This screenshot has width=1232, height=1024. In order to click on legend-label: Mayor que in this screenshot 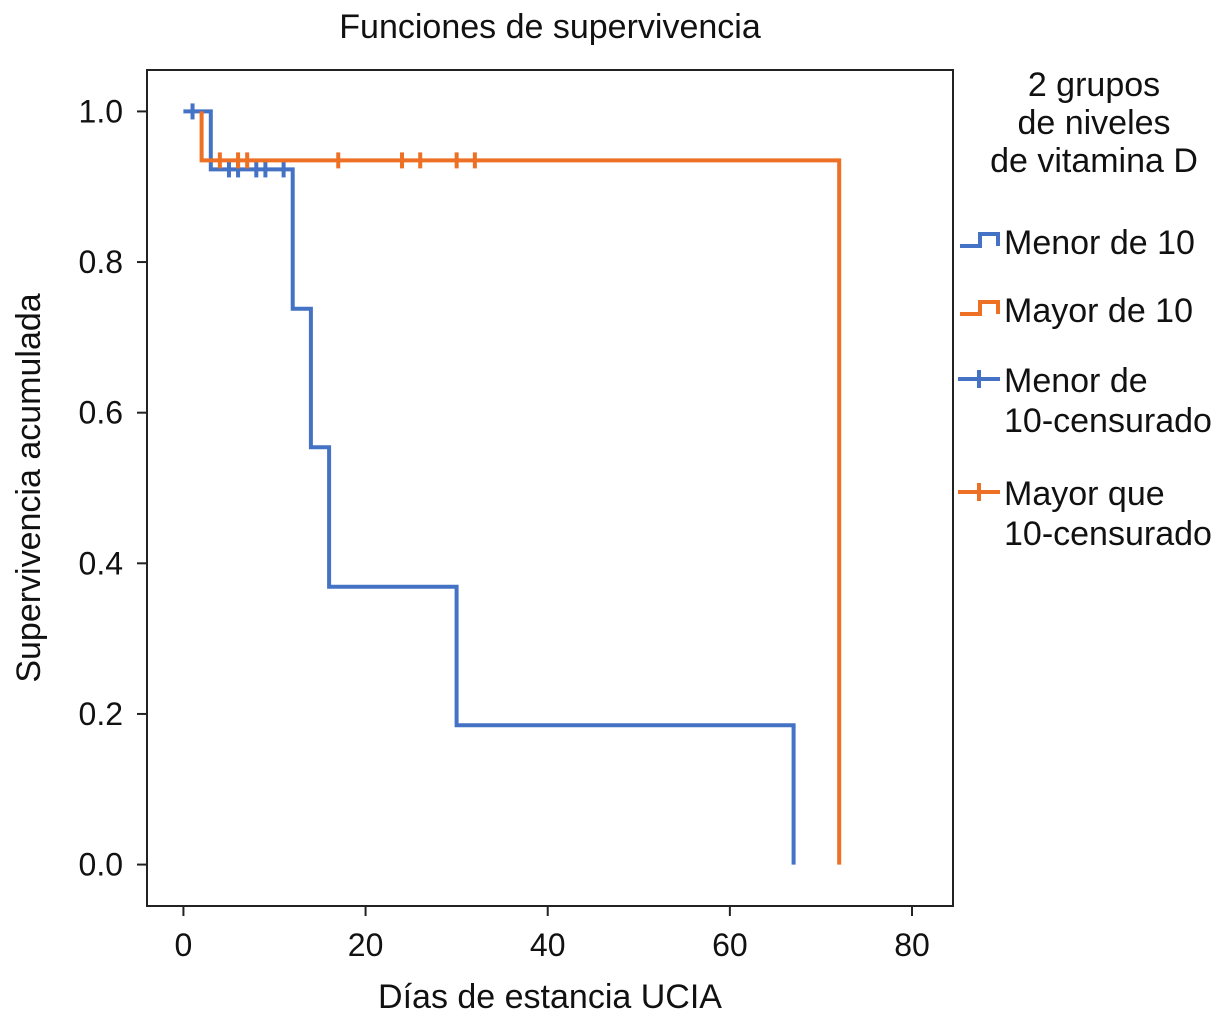, I will do `click(1084, 494)`.